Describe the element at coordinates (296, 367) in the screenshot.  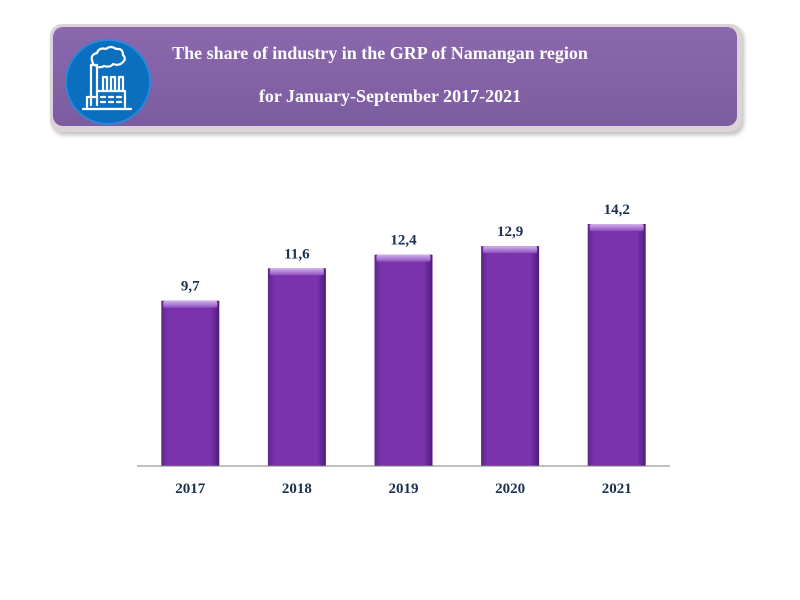
I see `bar-2018` at that location.